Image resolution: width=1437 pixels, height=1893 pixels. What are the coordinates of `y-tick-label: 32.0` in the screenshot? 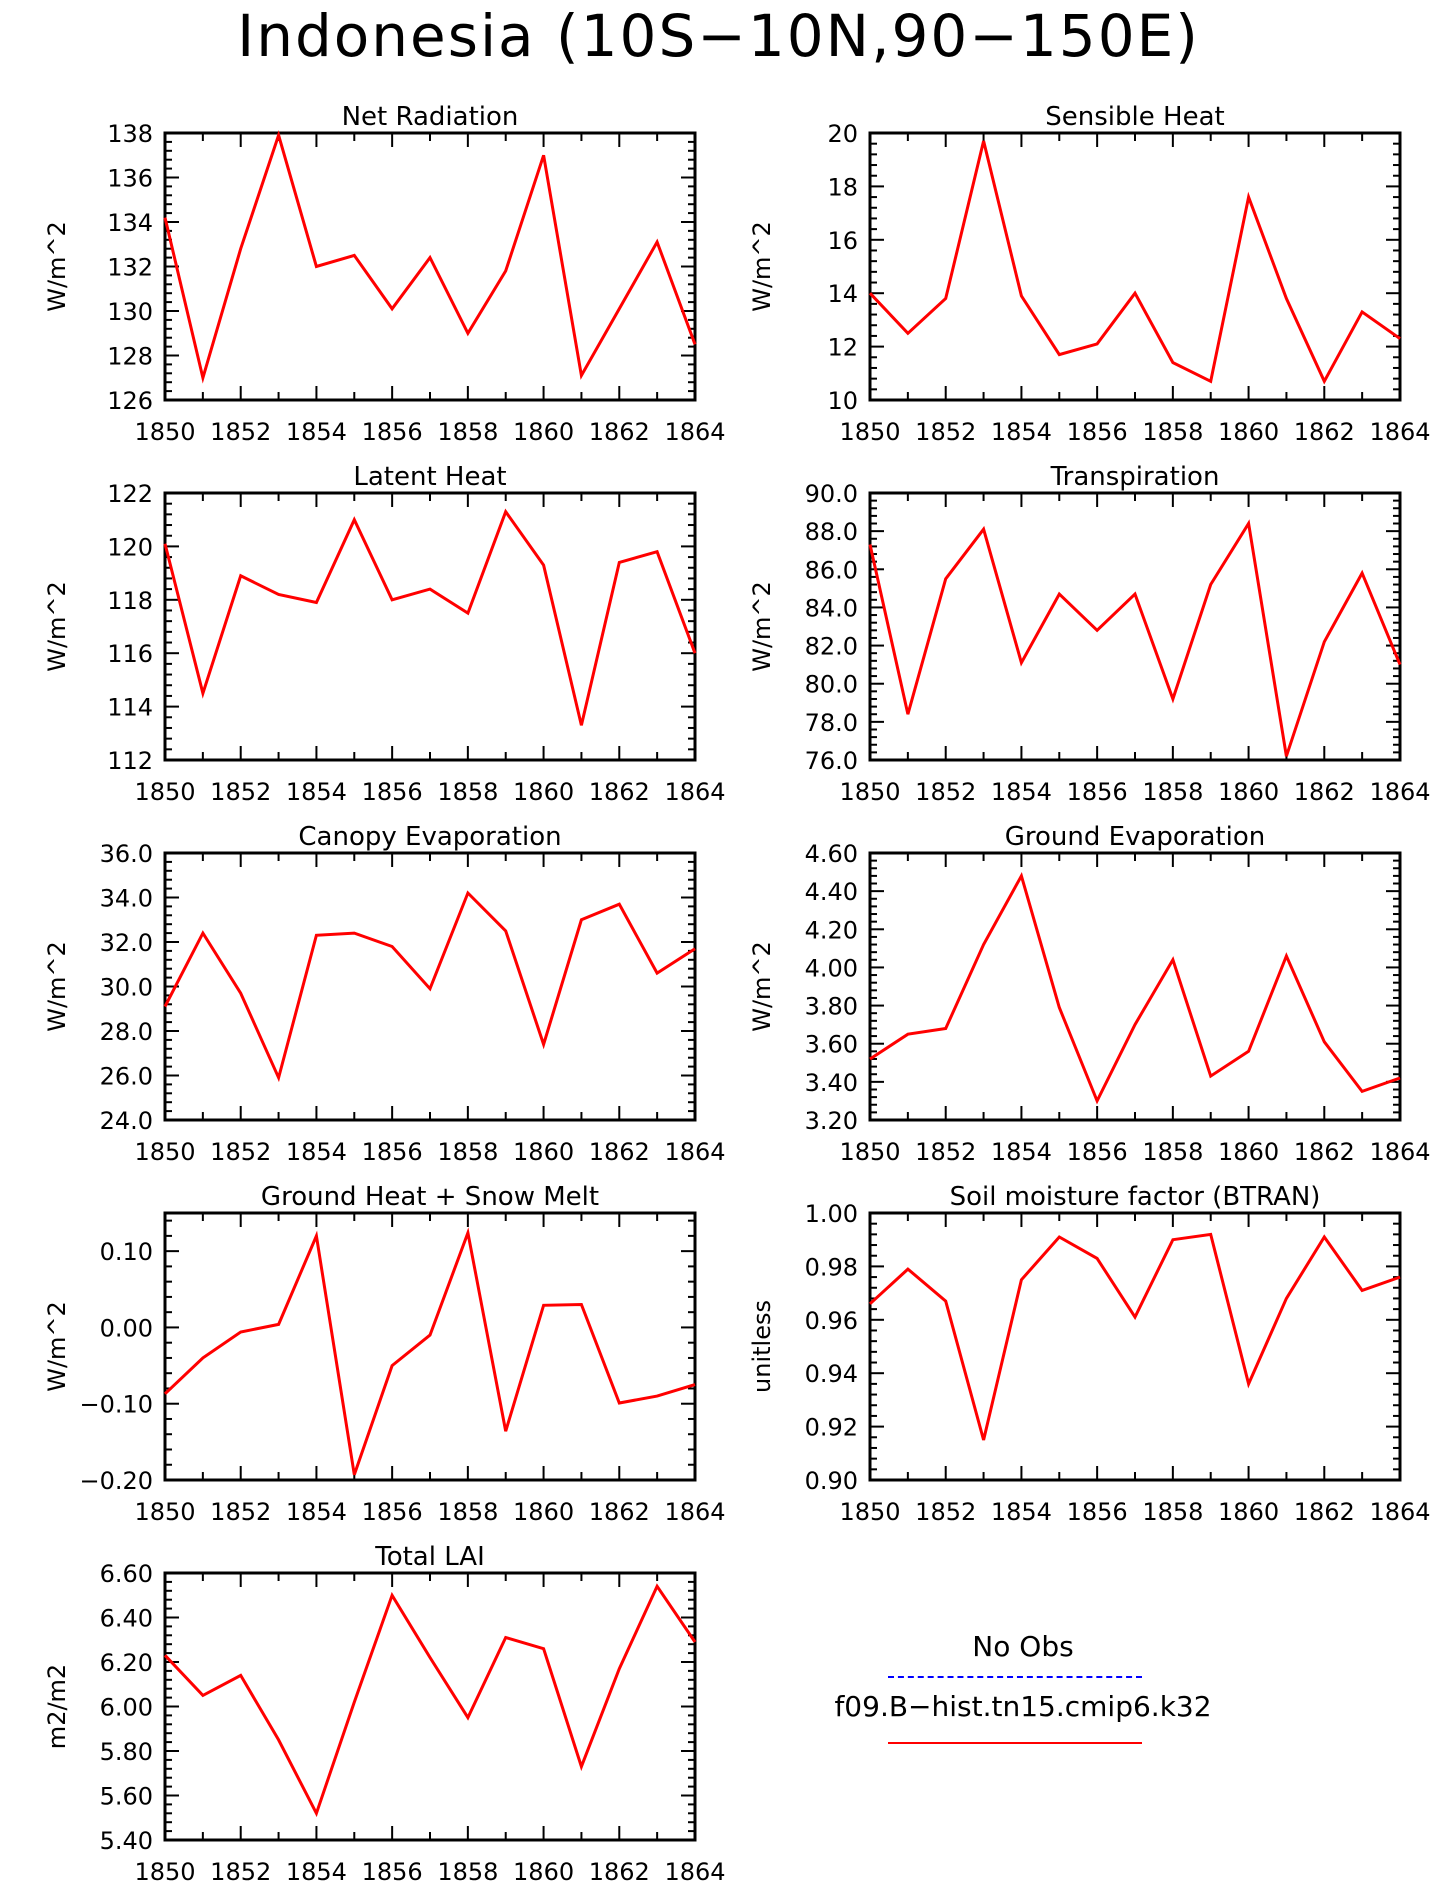 It's located at (126, 943).